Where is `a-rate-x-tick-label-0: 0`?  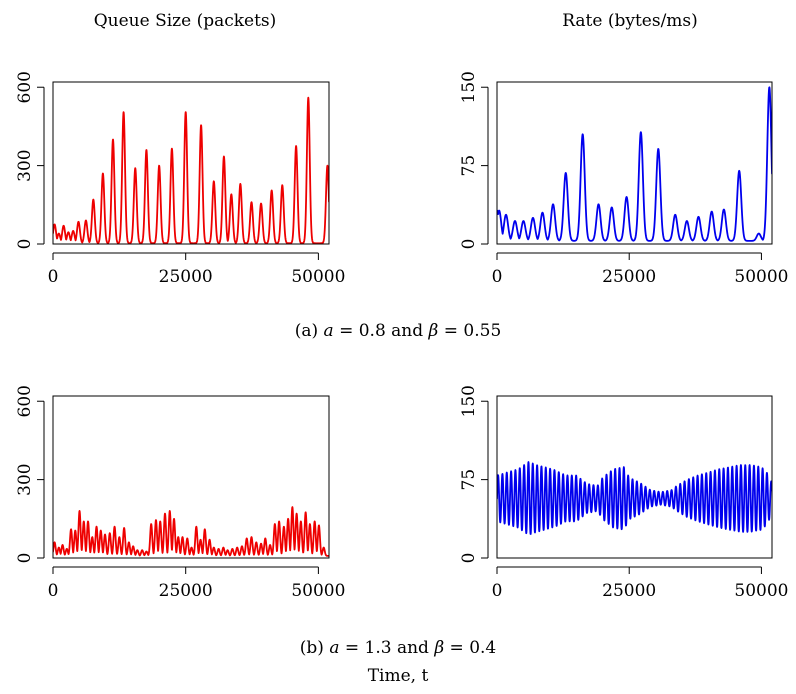
a-rate-x-tick-label-0: 0 is located at coordinates (497, 277).